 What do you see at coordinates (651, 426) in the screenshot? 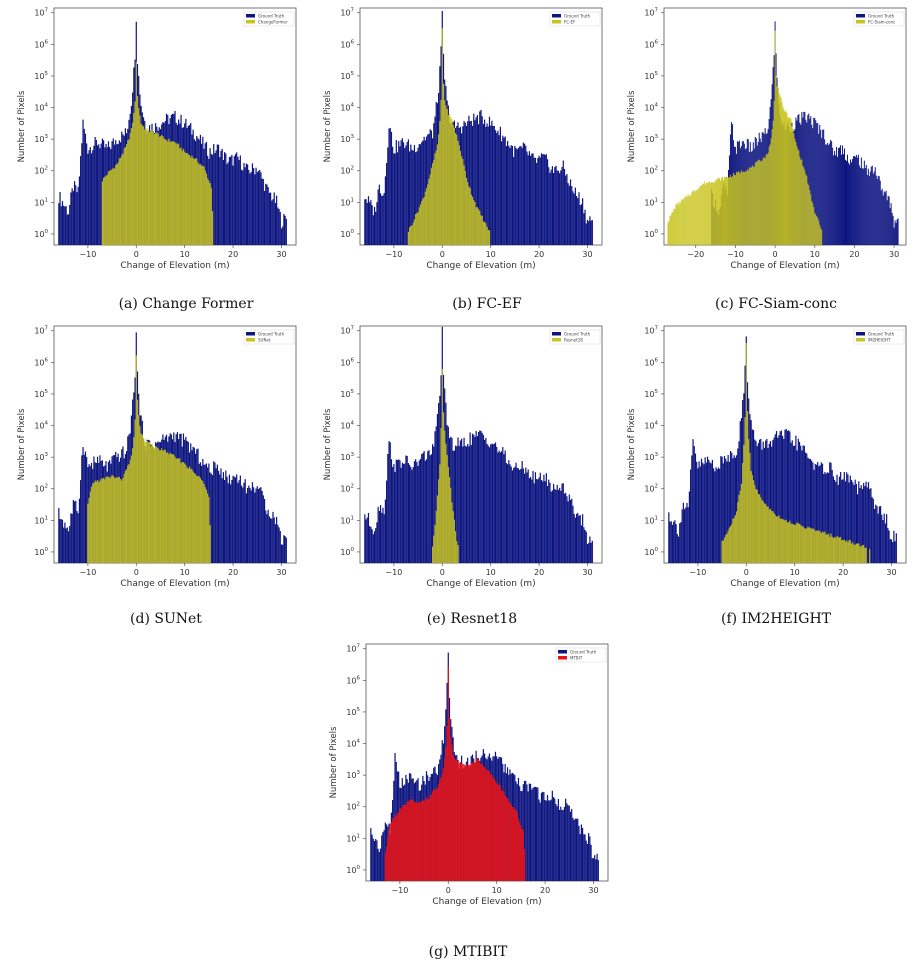
I see `y-tick-label: 10⁴` at bounding box center [651, 426].